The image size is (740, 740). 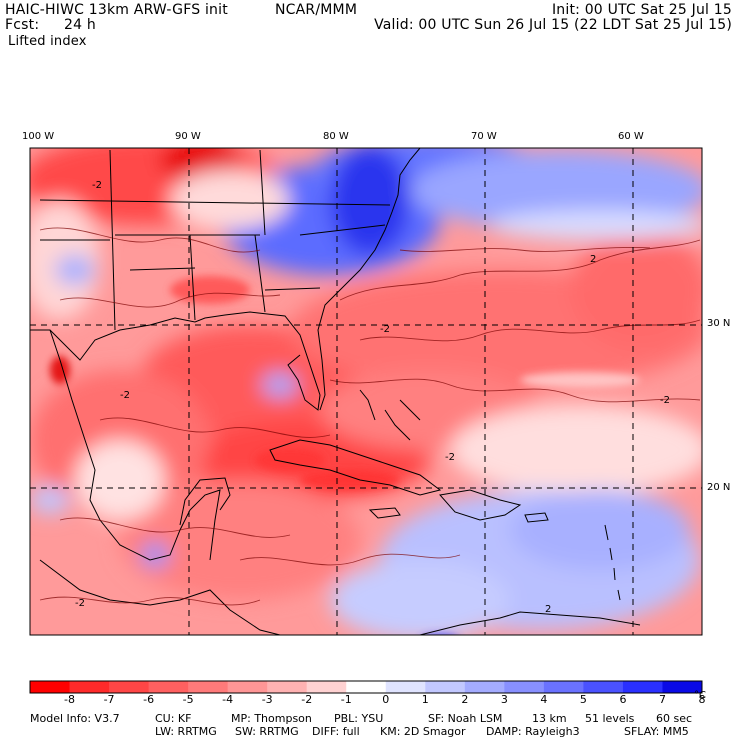 I want to click on model-info-timestep: 60 sec, so click(x=674, y=718).